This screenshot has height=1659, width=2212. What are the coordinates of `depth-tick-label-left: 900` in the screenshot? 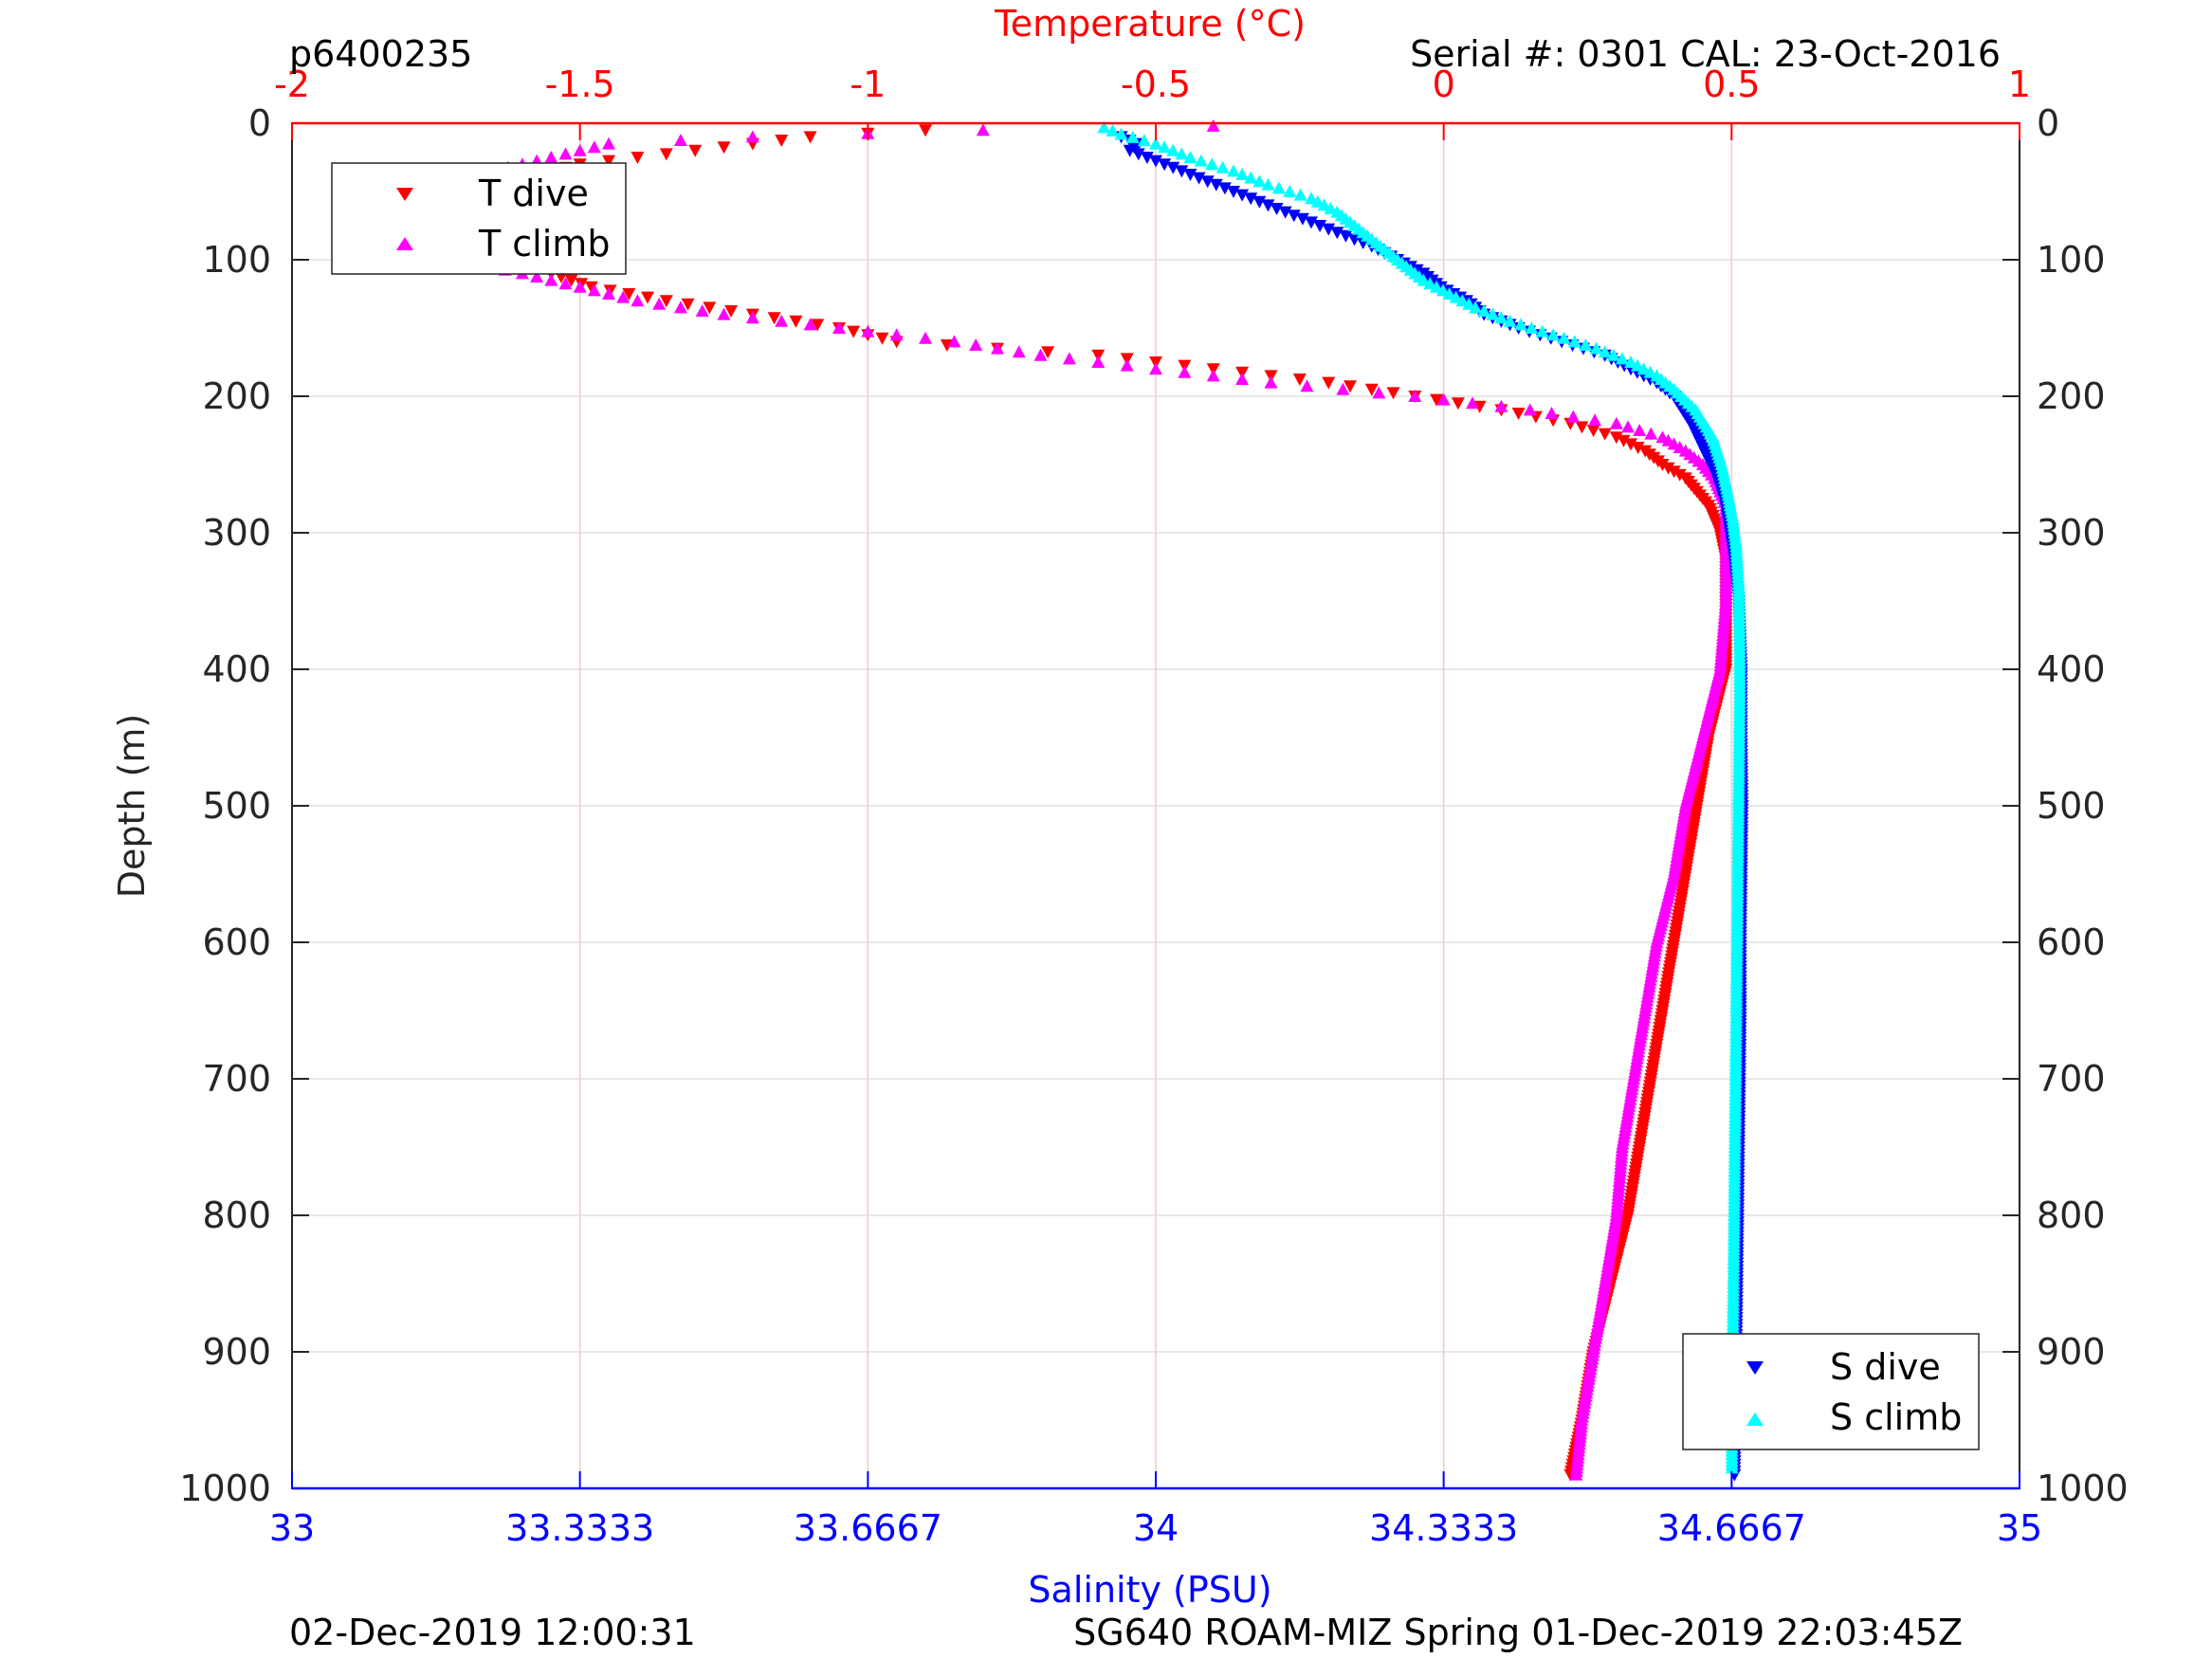 It's located at (236, 1352).